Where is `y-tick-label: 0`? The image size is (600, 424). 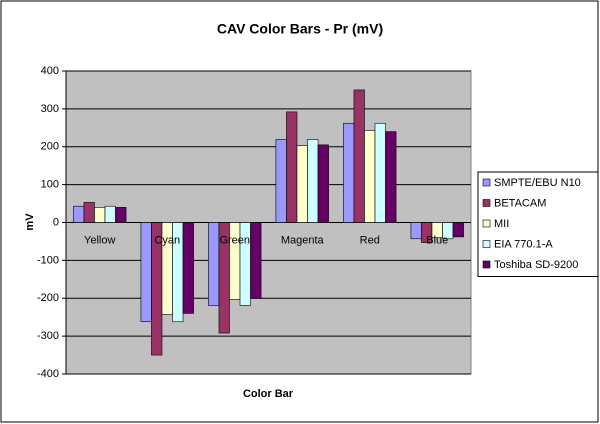
y-tick-label: 0 is located at coordinates (56, 222).